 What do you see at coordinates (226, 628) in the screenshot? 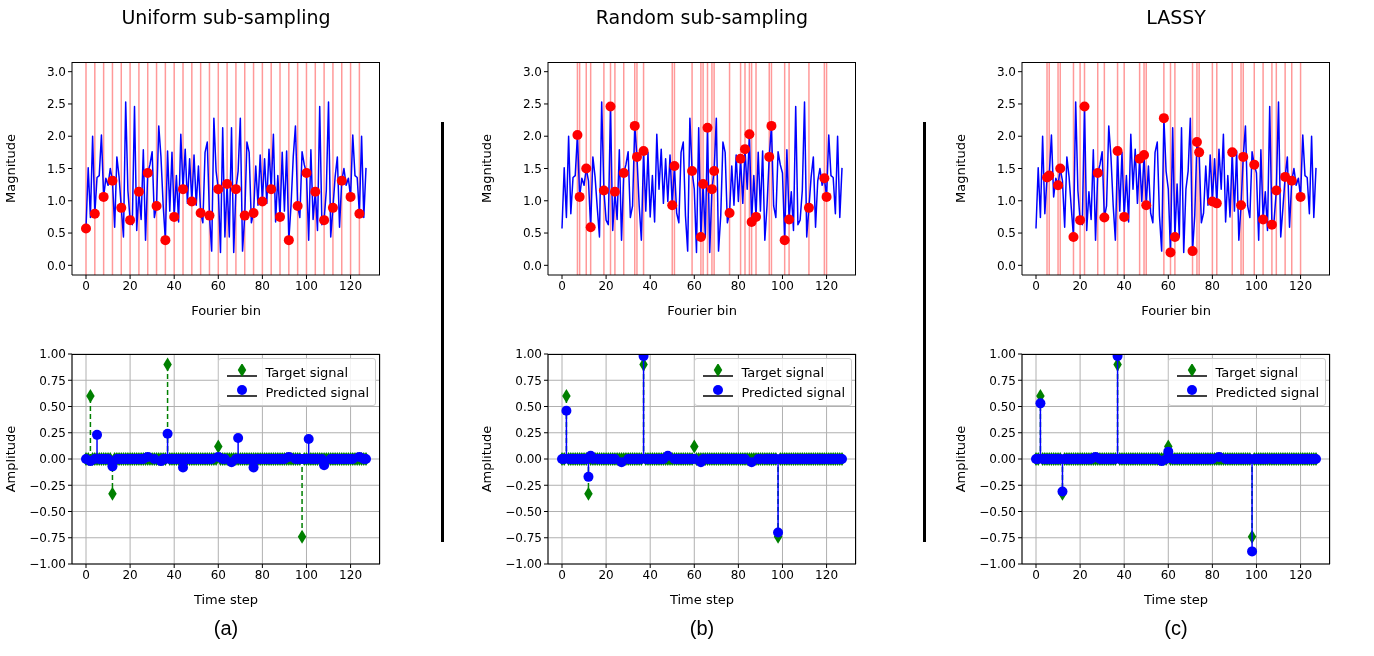
I see `text: (a)` at bounding box center [226, 628].